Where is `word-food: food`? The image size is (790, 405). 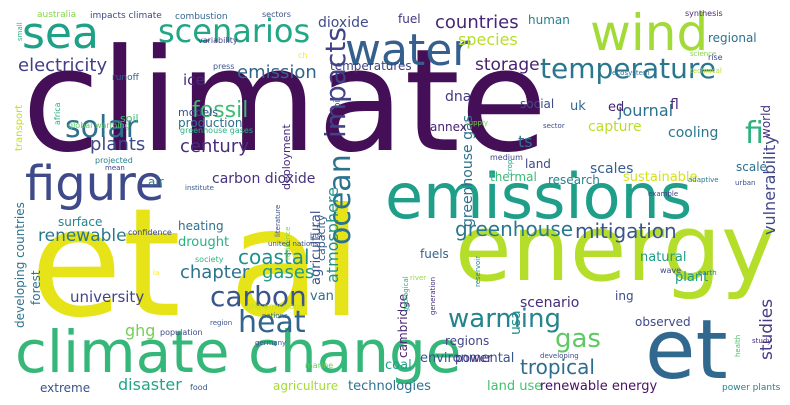
word-food: food is located at coordinates (199, 387).